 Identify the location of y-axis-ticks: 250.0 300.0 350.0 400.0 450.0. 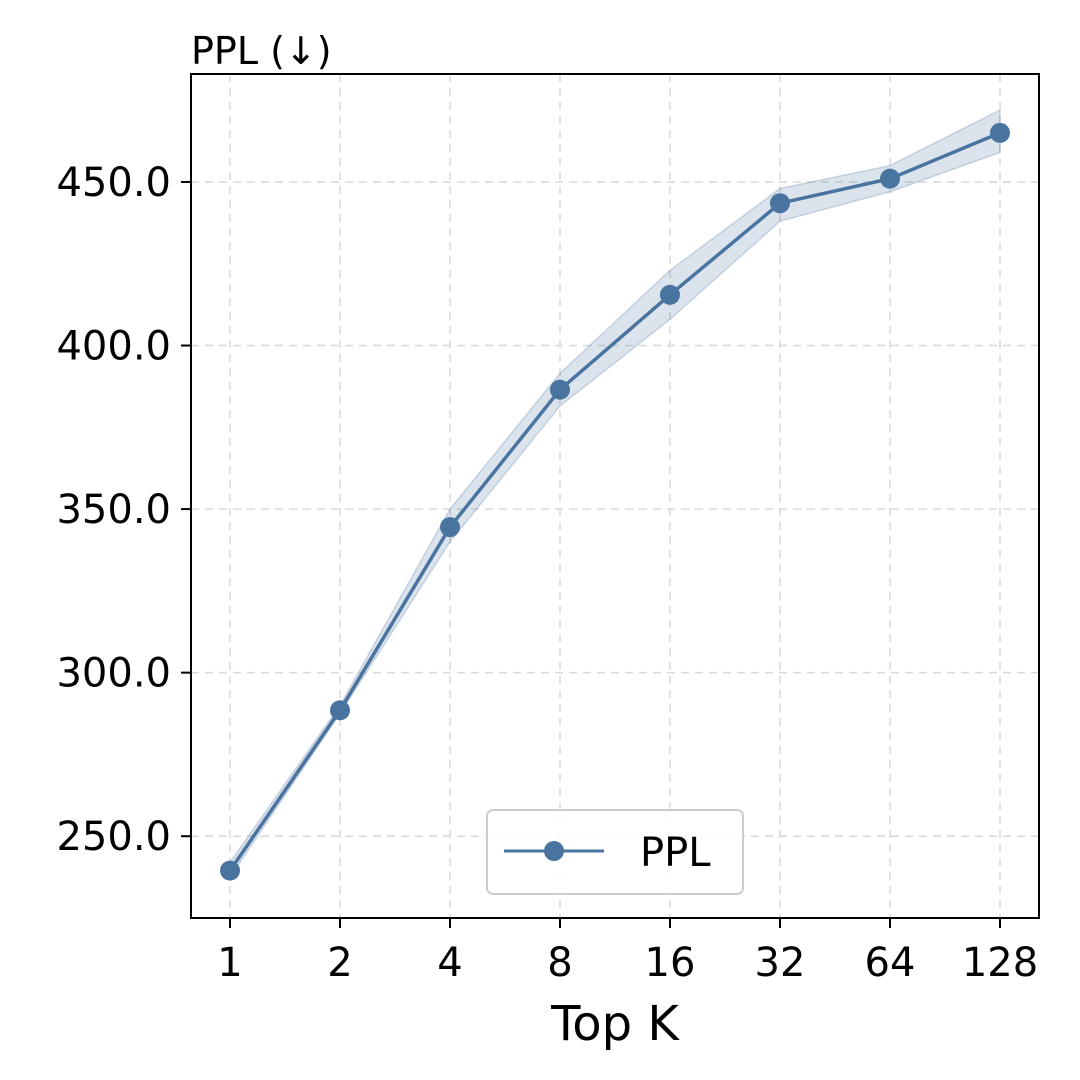
(123, 510).